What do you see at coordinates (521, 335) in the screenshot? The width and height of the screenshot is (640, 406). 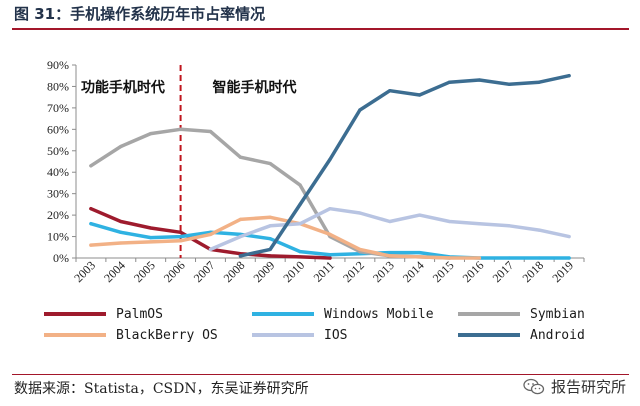 I see `legend-item-android: Android` at bounding box center [521, 335].